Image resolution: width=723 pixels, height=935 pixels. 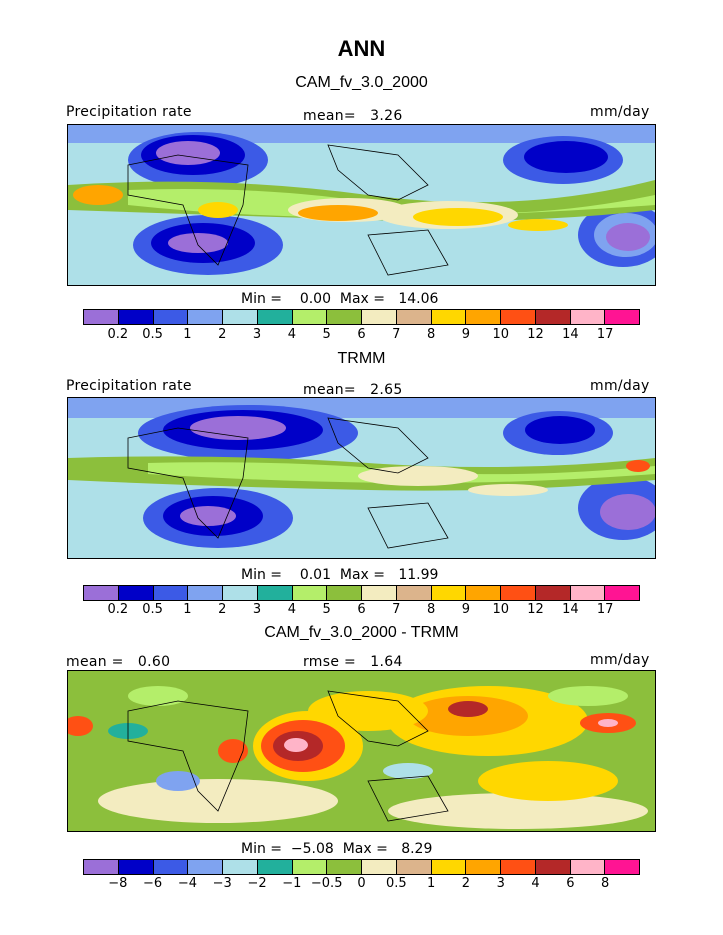 I want to click on colorbar-tick-label: 17, so click(x=605, y=609).